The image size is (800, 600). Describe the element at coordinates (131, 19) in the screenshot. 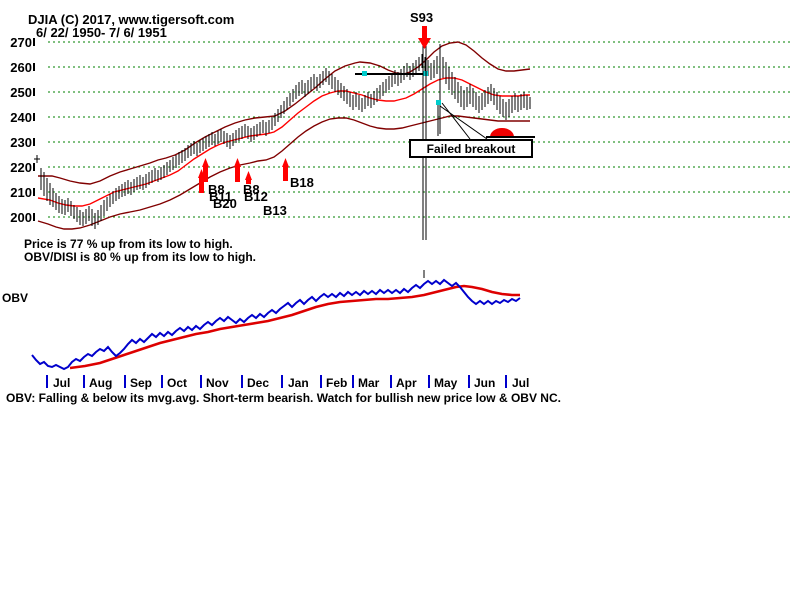

I see `chart-title: DJIA (C) 2017, www.tigersoft.com` at that location.